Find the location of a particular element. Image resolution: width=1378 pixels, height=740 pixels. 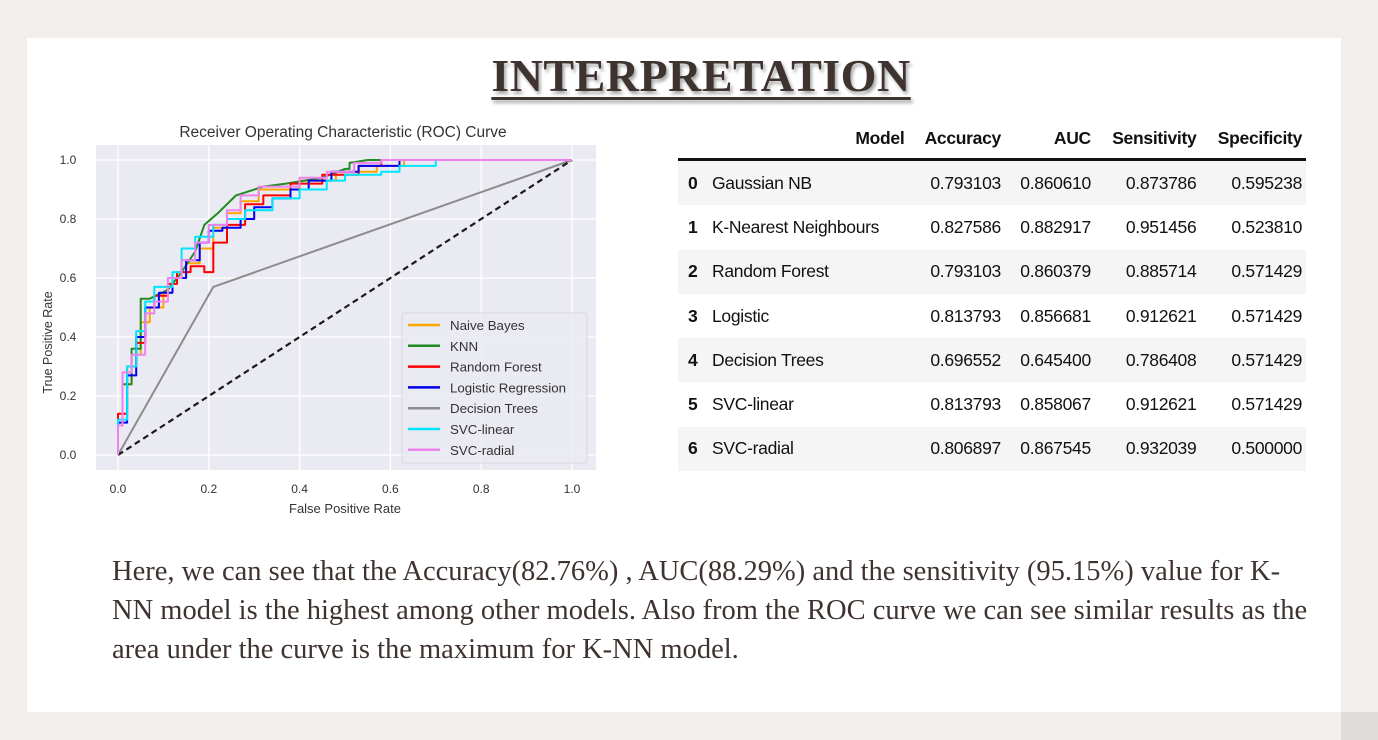

sensitivity-cell: 0.951456 is located at coordinates (1161, 226).